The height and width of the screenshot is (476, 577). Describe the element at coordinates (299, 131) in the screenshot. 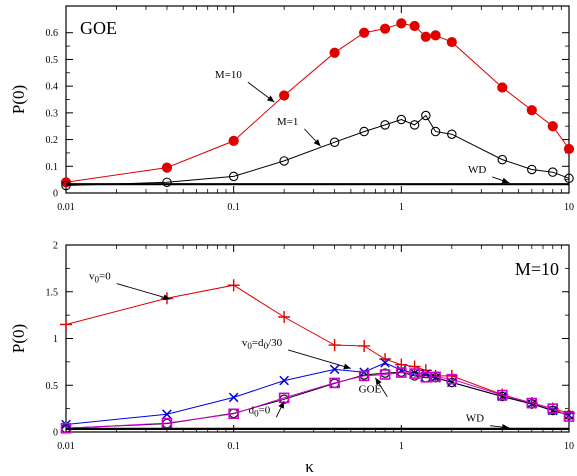

I see `annotation: M=1` at that location.